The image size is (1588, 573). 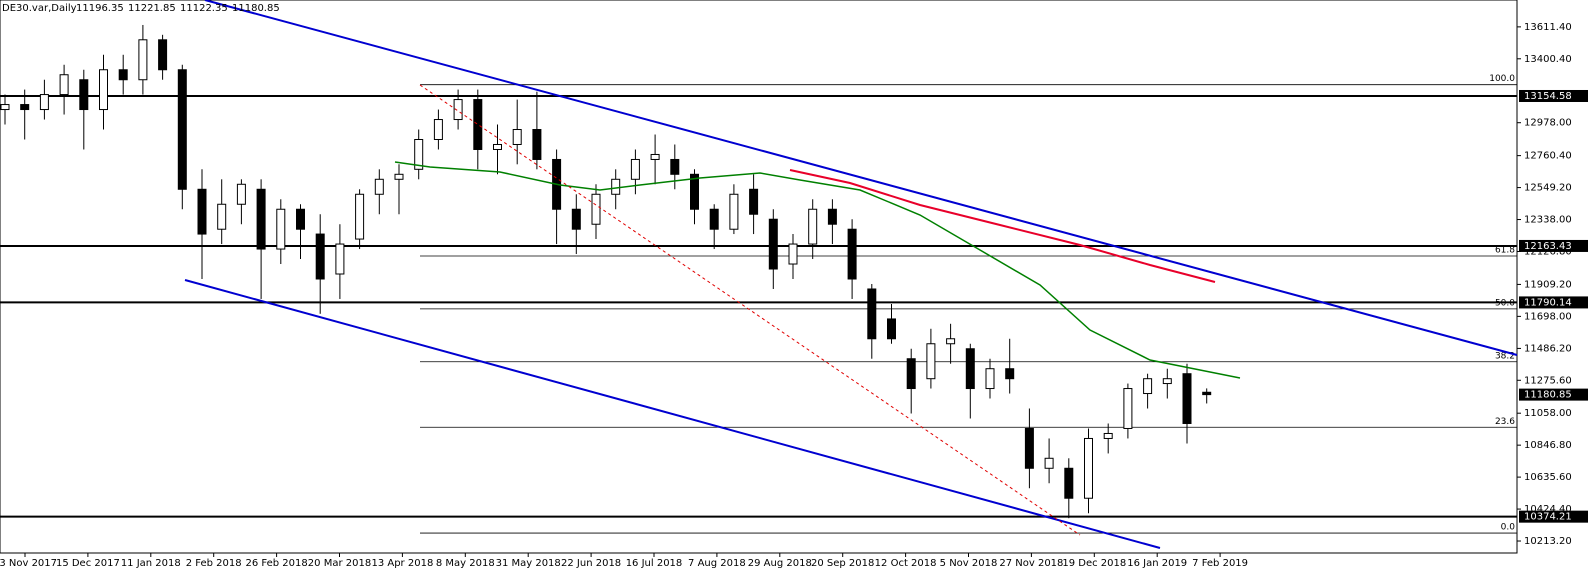 I want to click on fib-label: 23.6, so click(x=1505, y=422).